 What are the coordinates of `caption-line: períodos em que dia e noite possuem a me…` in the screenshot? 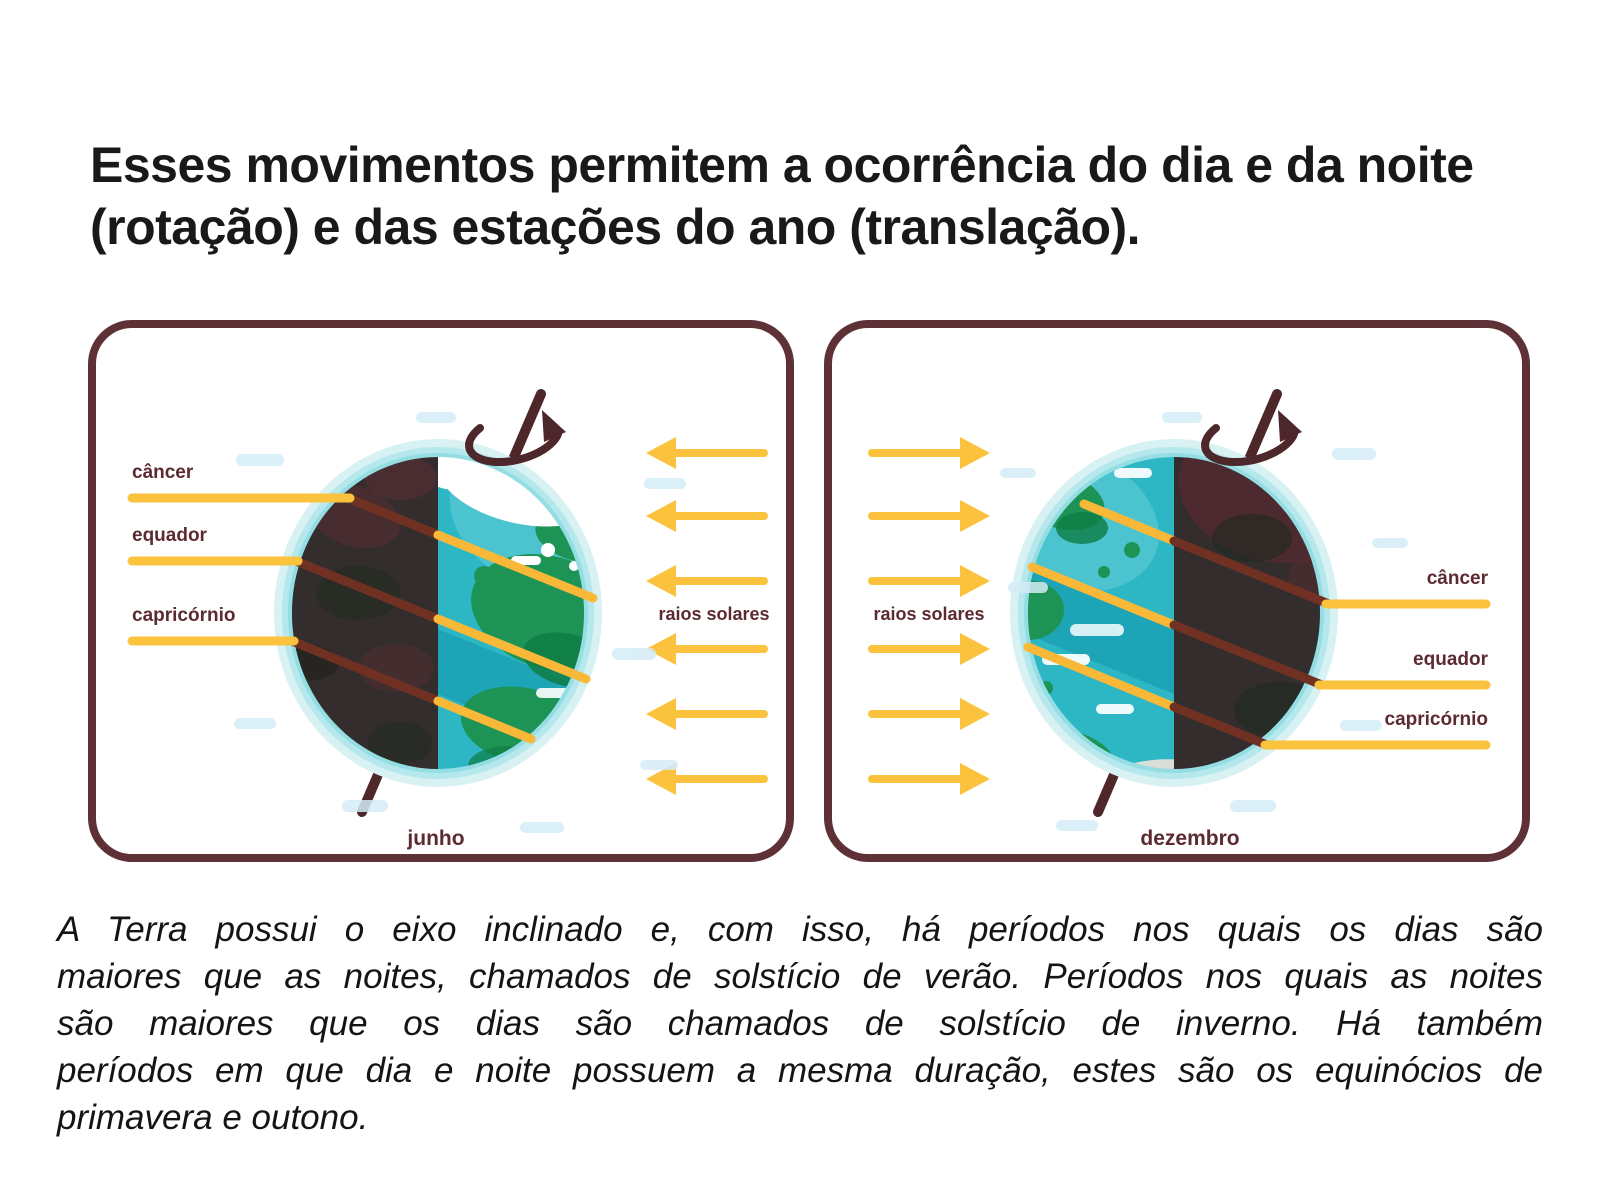 It's located at (800, 1070).